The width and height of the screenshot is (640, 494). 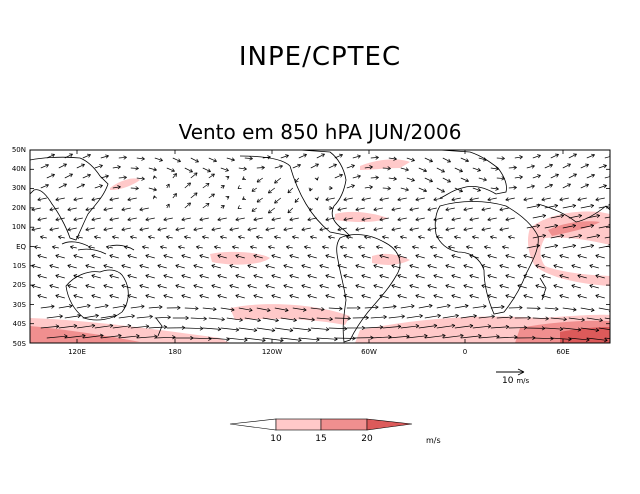 I want to click on lat-label-50n: 50N, so click(x=18, y=150).